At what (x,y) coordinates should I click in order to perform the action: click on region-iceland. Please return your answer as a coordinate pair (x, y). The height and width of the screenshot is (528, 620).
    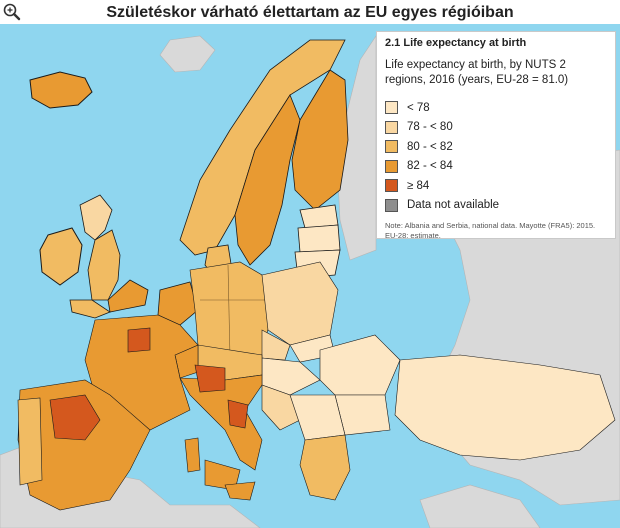
    Looking at the image, I should click on (61, 90).